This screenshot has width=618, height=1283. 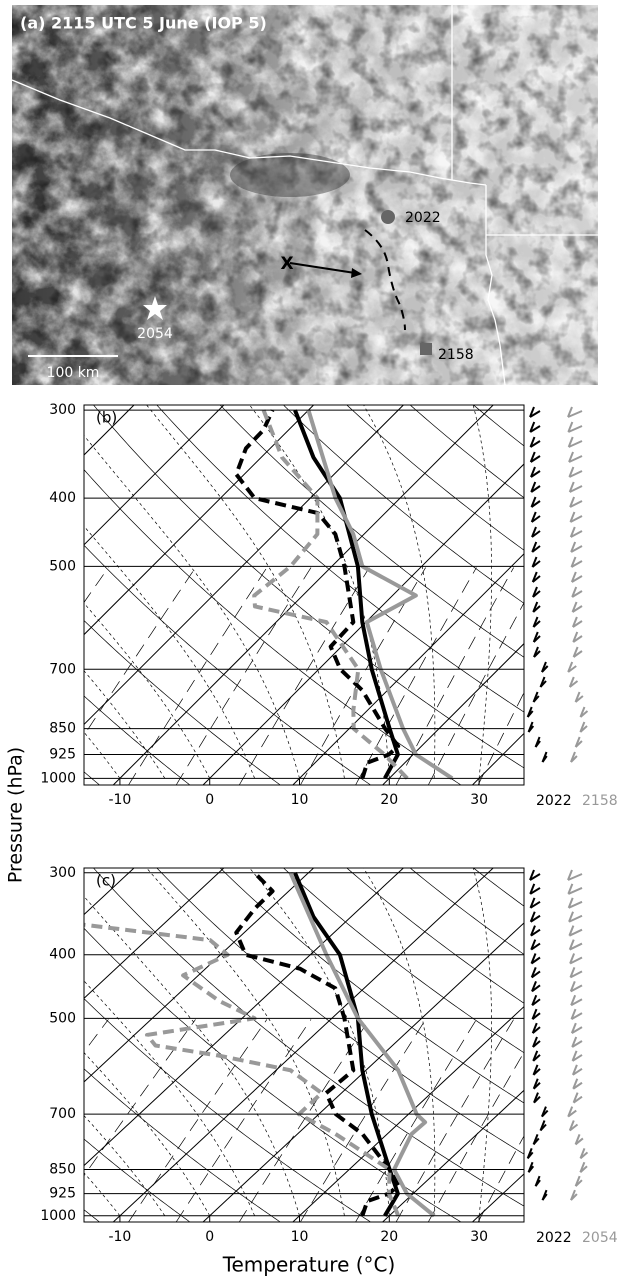 I want to click on x-axis-label: Temperature (°C), so click(x=309, y=1265).